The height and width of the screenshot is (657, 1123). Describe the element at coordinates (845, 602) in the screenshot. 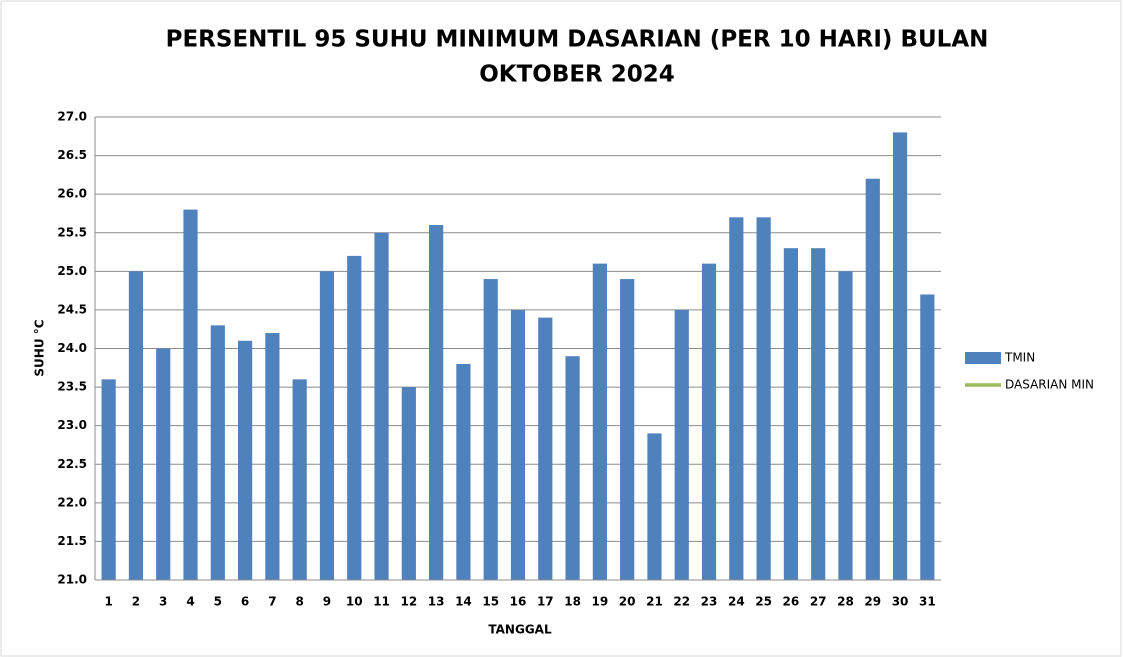

I see `x-tick-label: 28` at that location.